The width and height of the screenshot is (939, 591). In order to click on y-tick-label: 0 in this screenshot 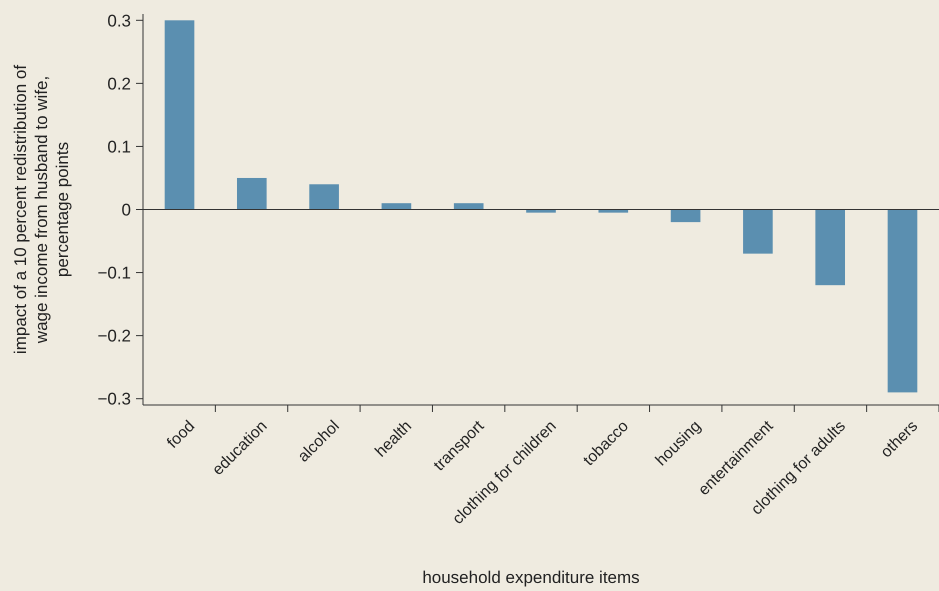, I will do `click(126, 210)`.